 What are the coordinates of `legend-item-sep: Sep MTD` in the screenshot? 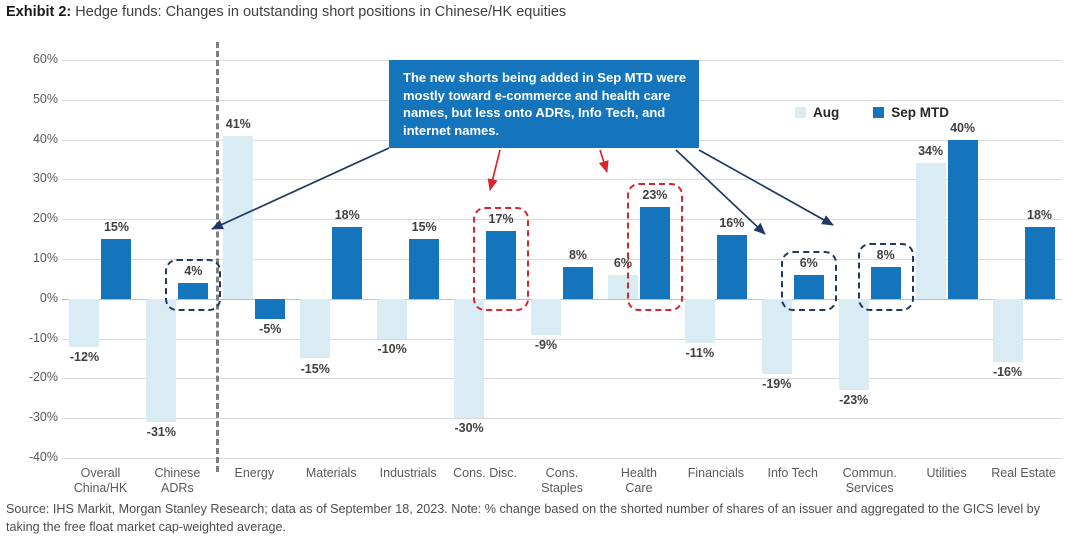 It's located at (911, 112).